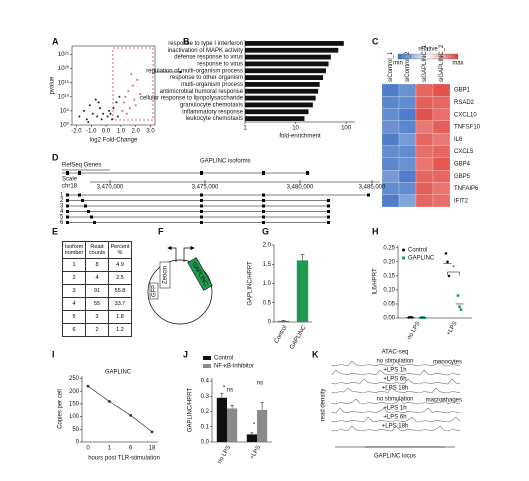 This screenshot has width=529, height=481. I want to click on table-cell: 2, so click(74, 278).